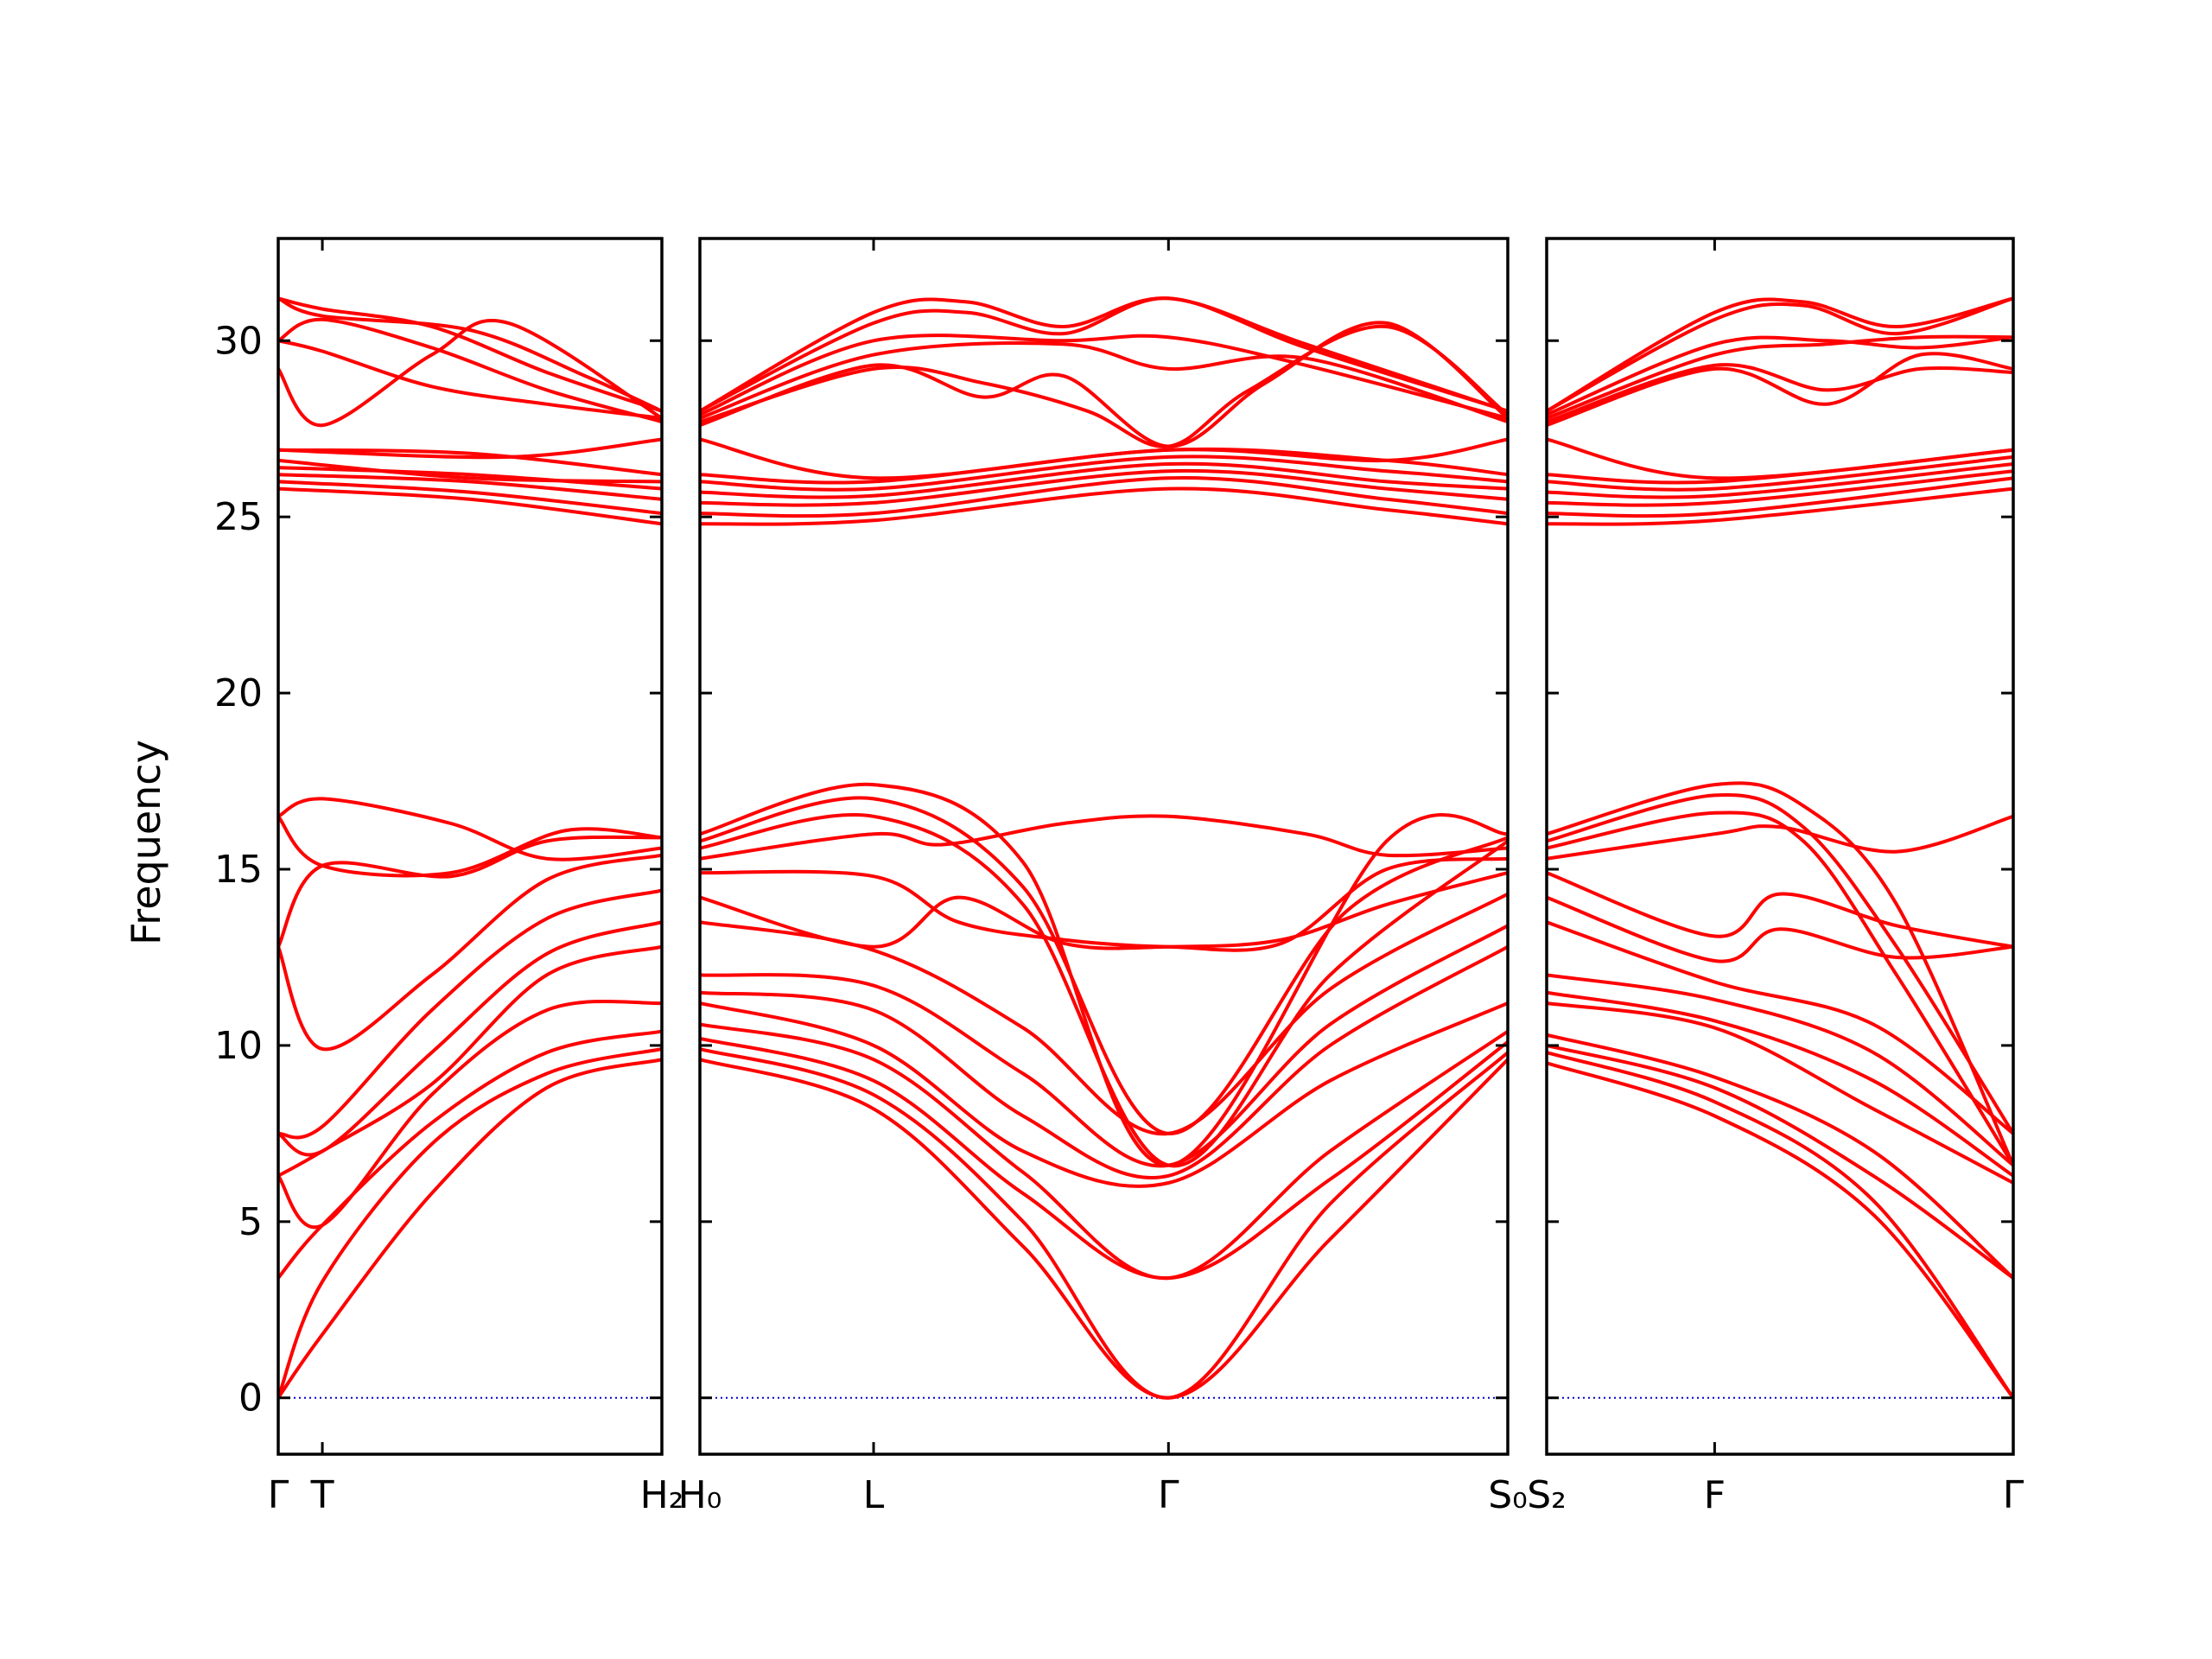 This screenshot has height=1659, width=2212. Describe the element at coordinates (250, 1398) in the screenshot. I see `y-tick-label-0: 0` at that location.